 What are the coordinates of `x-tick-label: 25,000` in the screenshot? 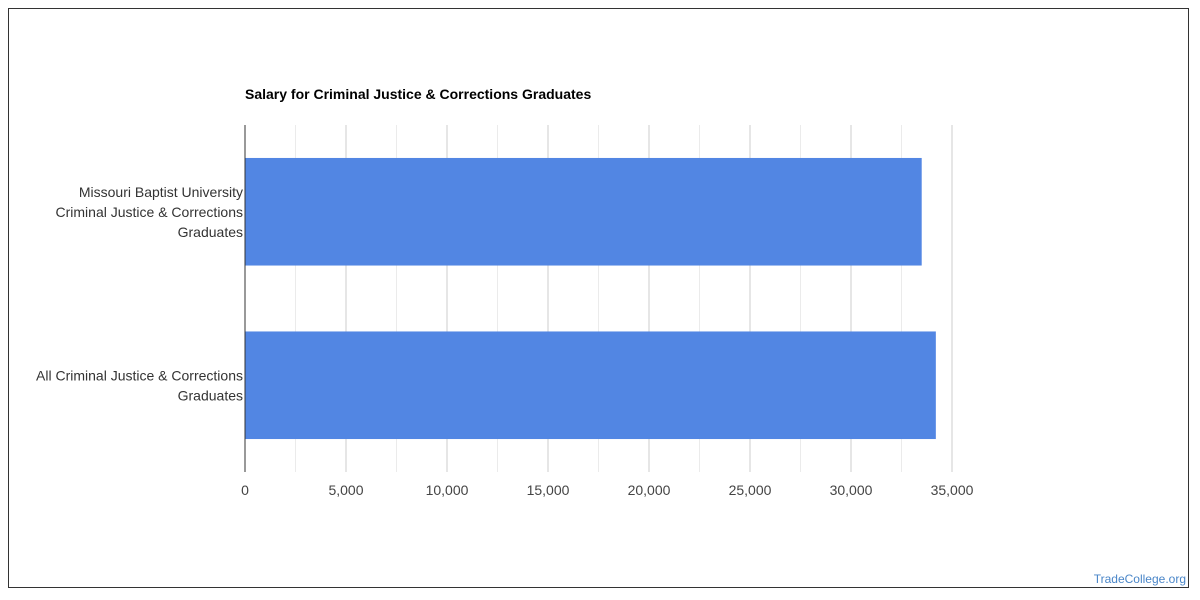 It's located at (750, 490).